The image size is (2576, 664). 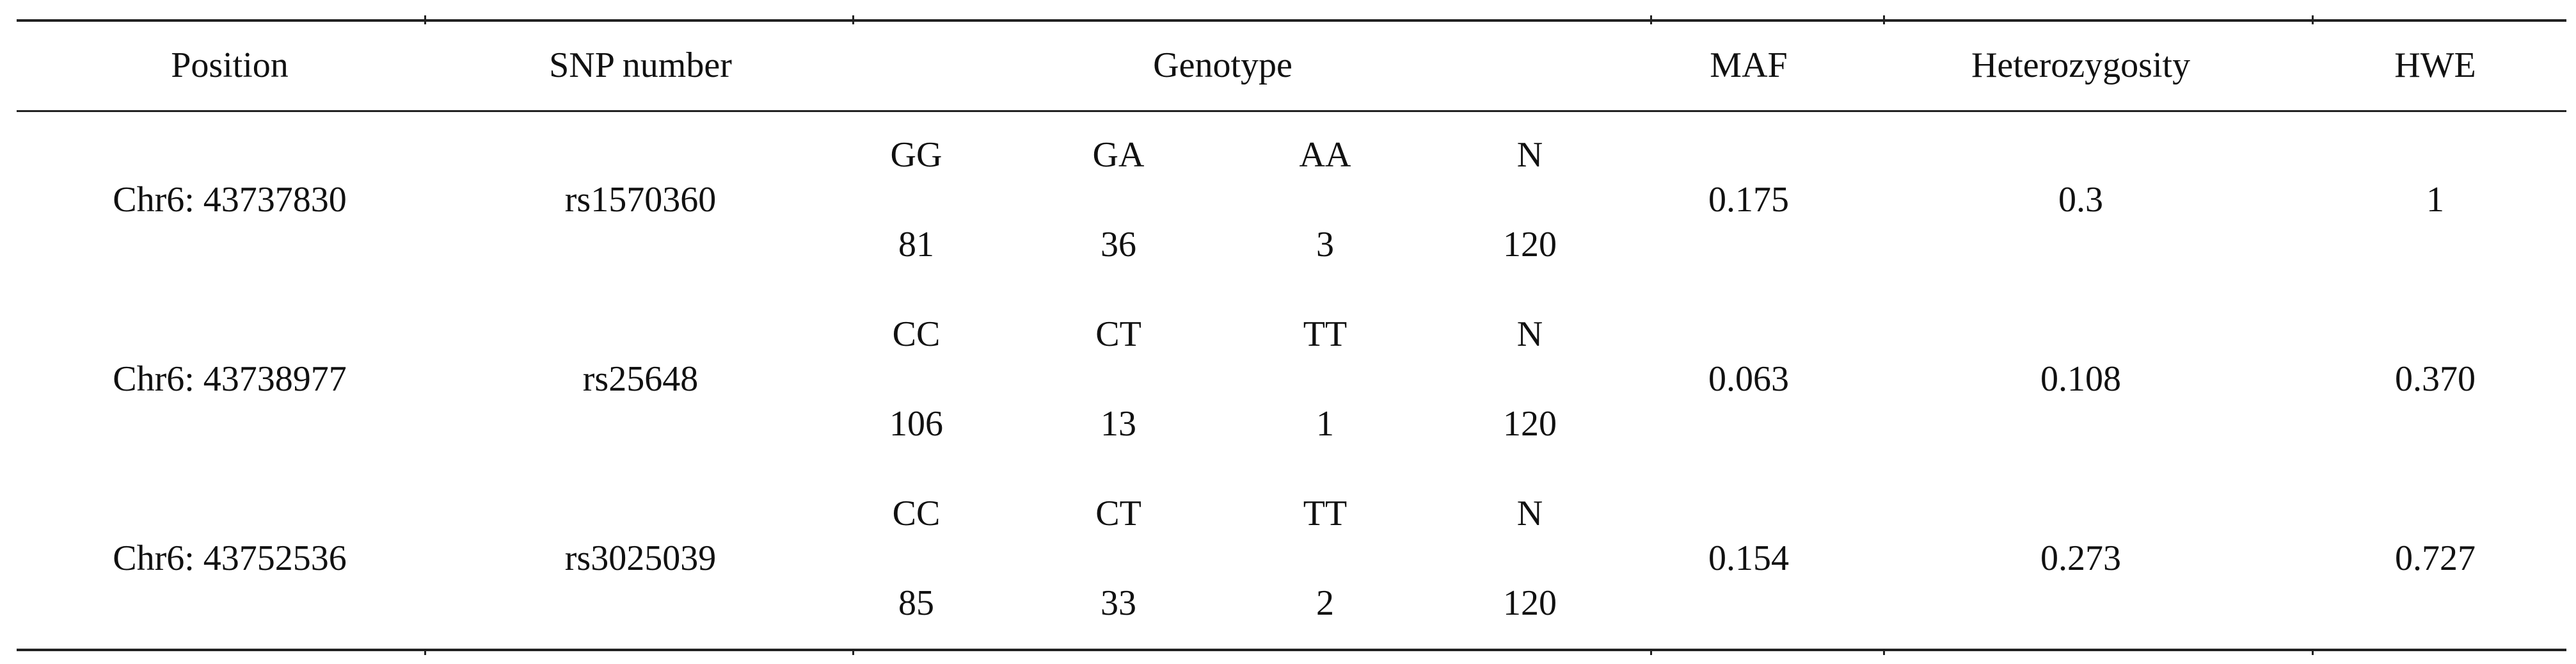 I want to click on genotype-count: 106, so click(x=916, y=424).